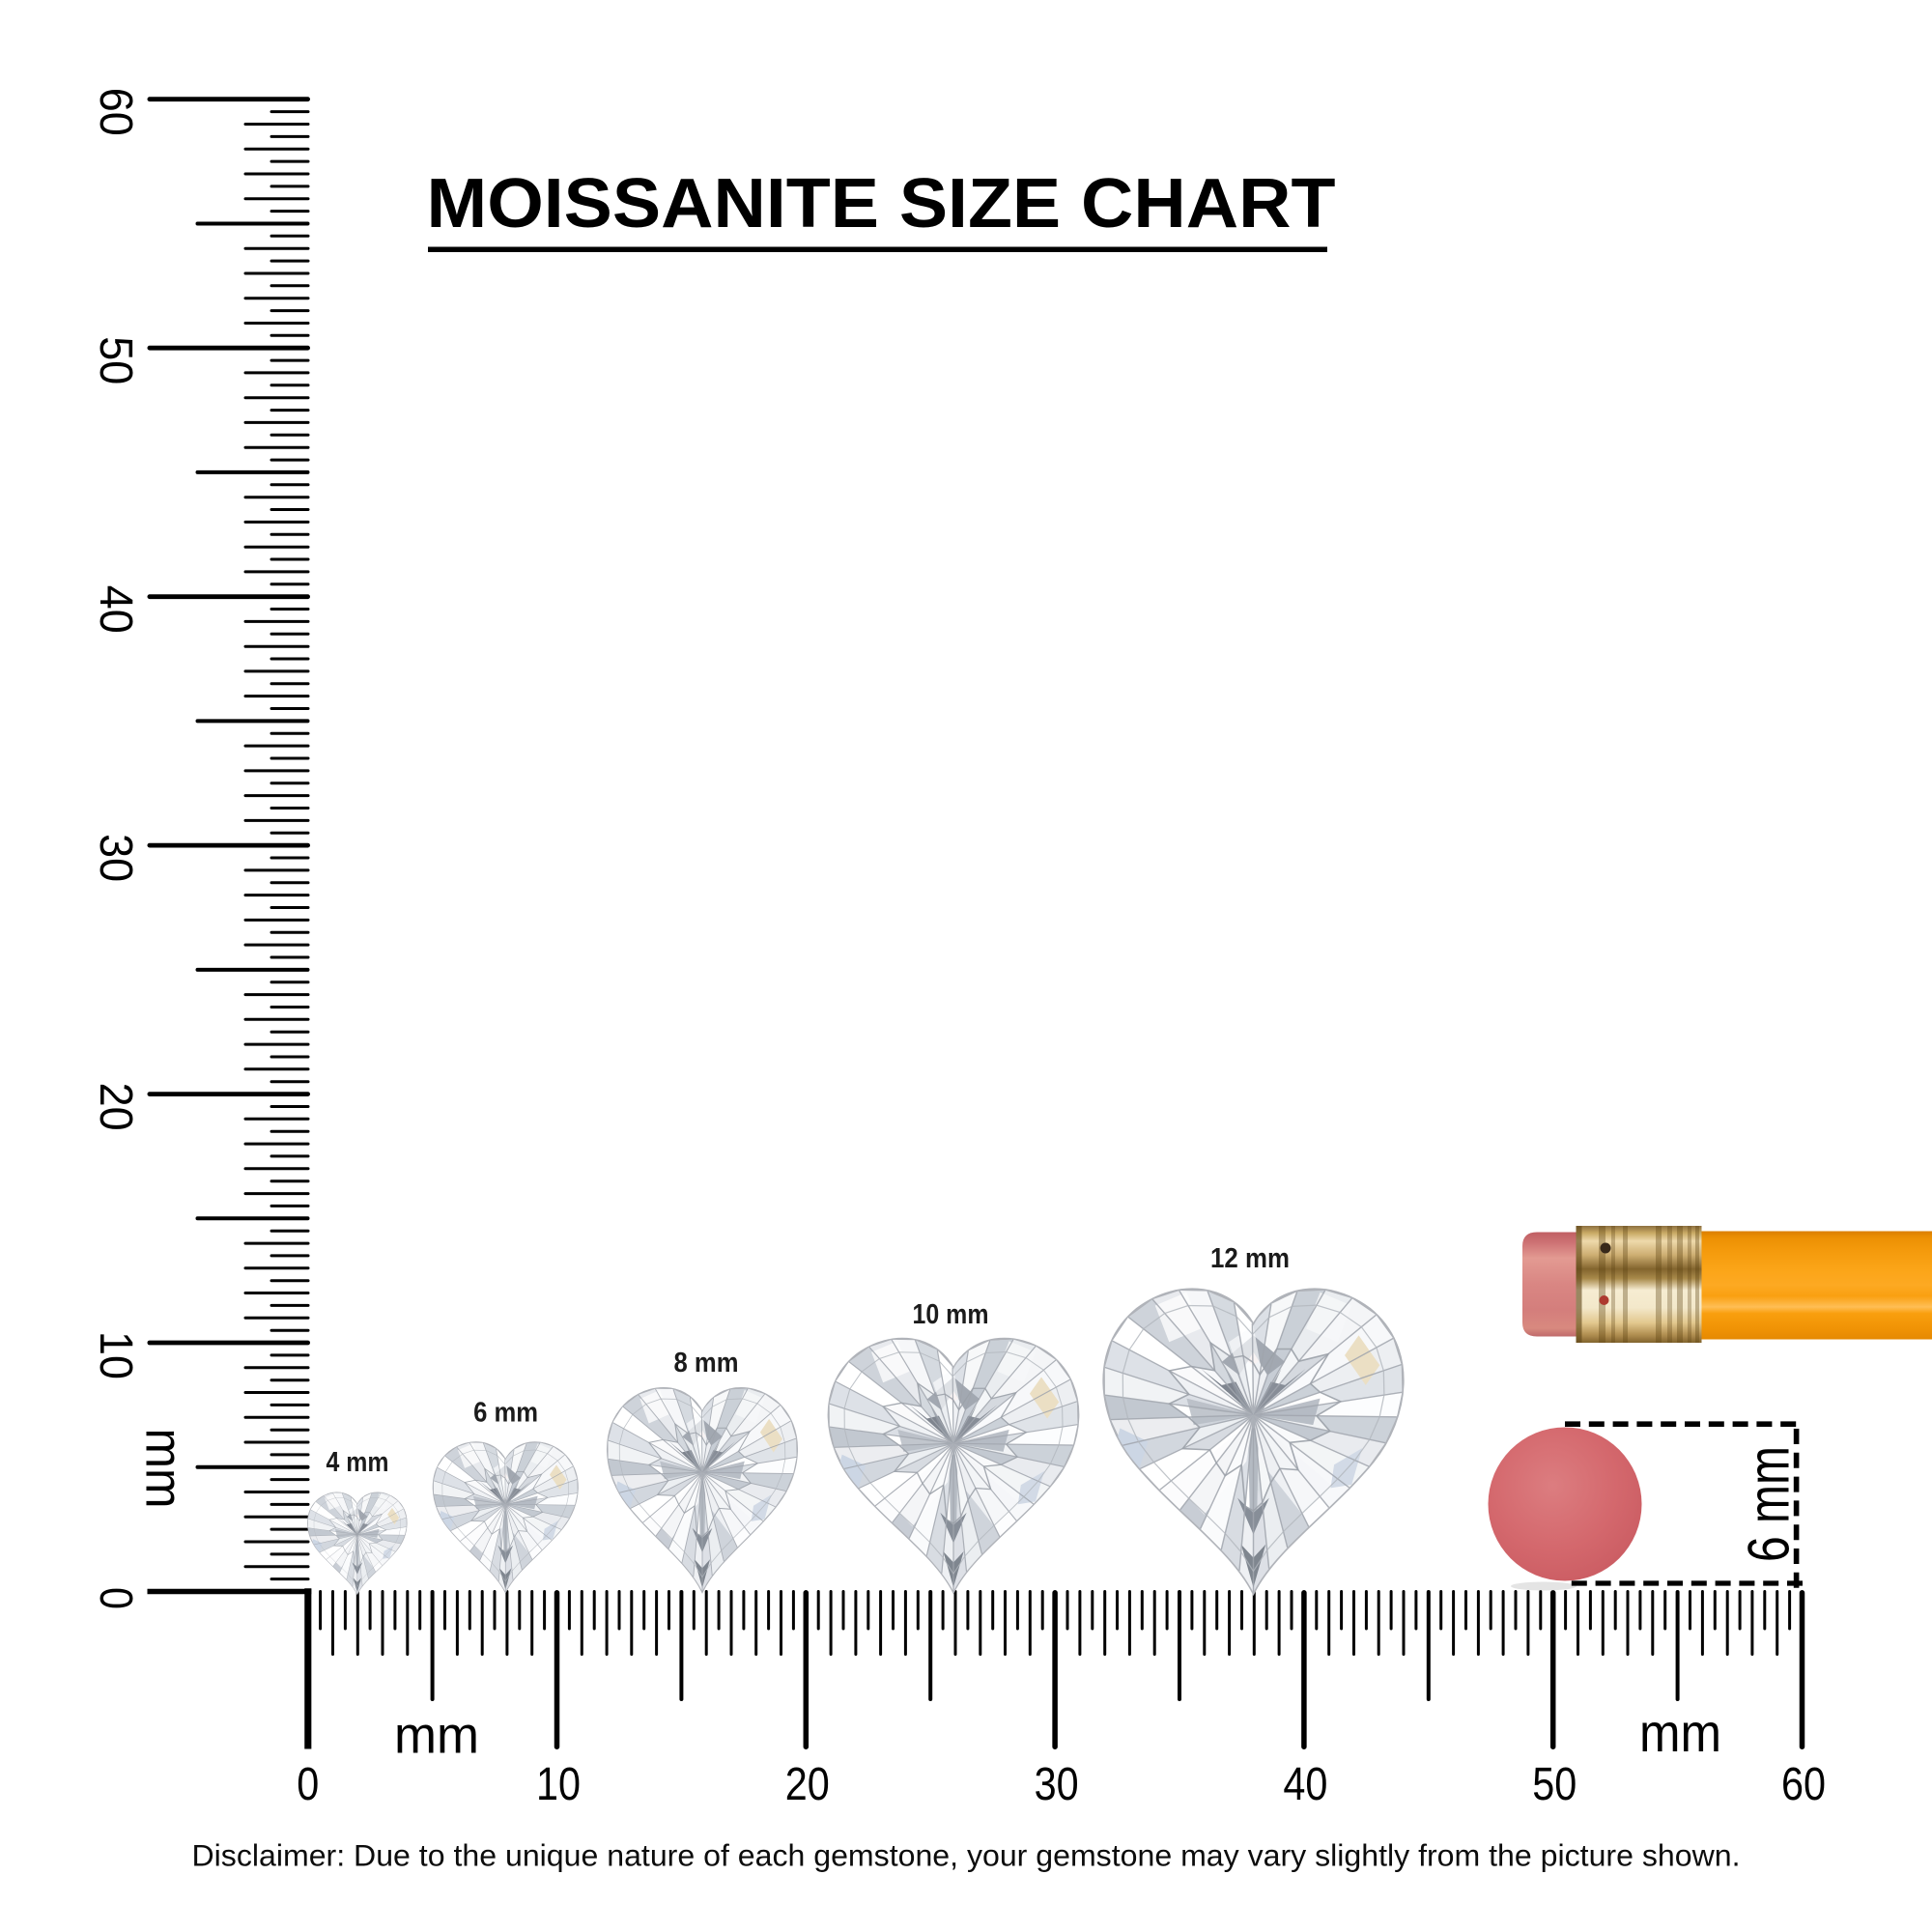  I want to click on svg-text: 12 mm, so click(1250, 1258).